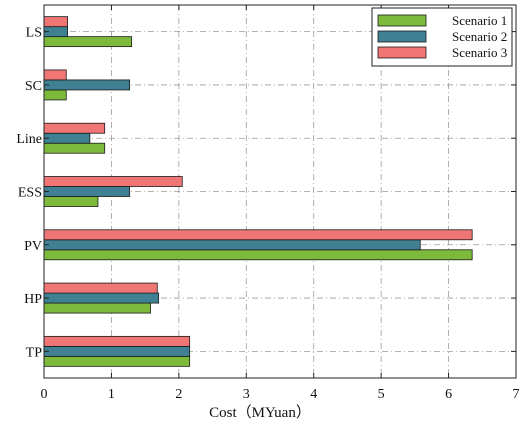 The height and width of the screenshot is (427, 521). Describe the element at coordinates (381, 394) in the screenshot. I see `x-tick-label-5: 5` at that location.